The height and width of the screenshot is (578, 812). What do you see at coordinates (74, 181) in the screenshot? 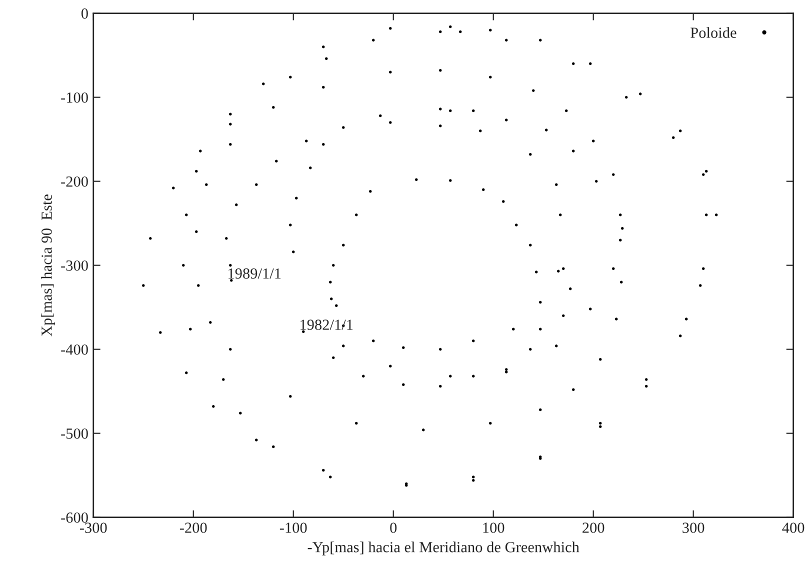
I see `y-tick-label: -200` at bounding box center [74, 181].